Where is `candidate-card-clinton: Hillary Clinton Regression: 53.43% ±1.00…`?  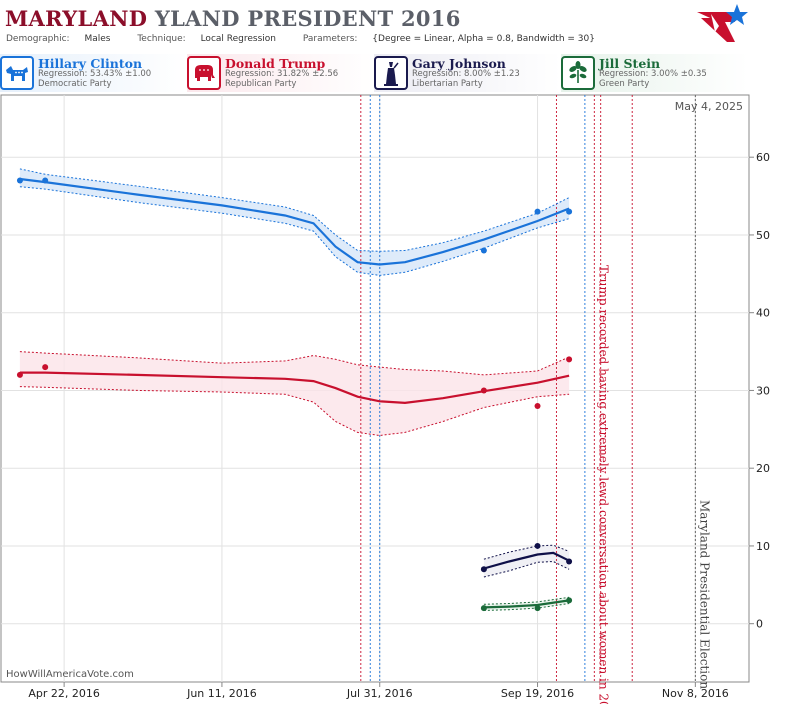
candidate-card-clinton: Hillary Clinton Regression: 53.43% ±1.00… is located at coordinates (93, 73).